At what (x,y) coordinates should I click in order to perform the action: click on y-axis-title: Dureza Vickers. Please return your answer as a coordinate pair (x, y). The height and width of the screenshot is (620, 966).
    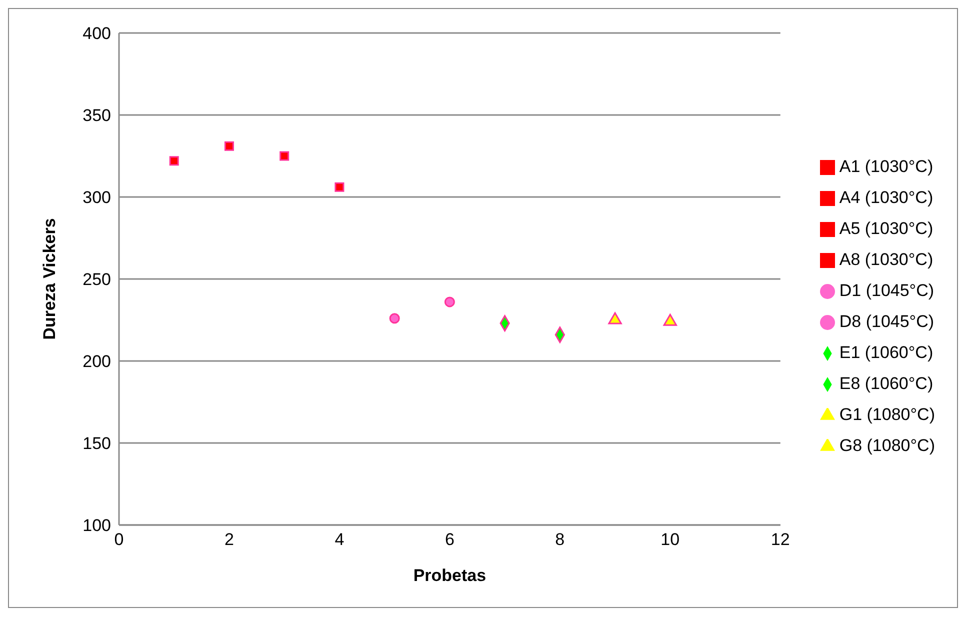
    Looking at the image, I should click on (50, 279).